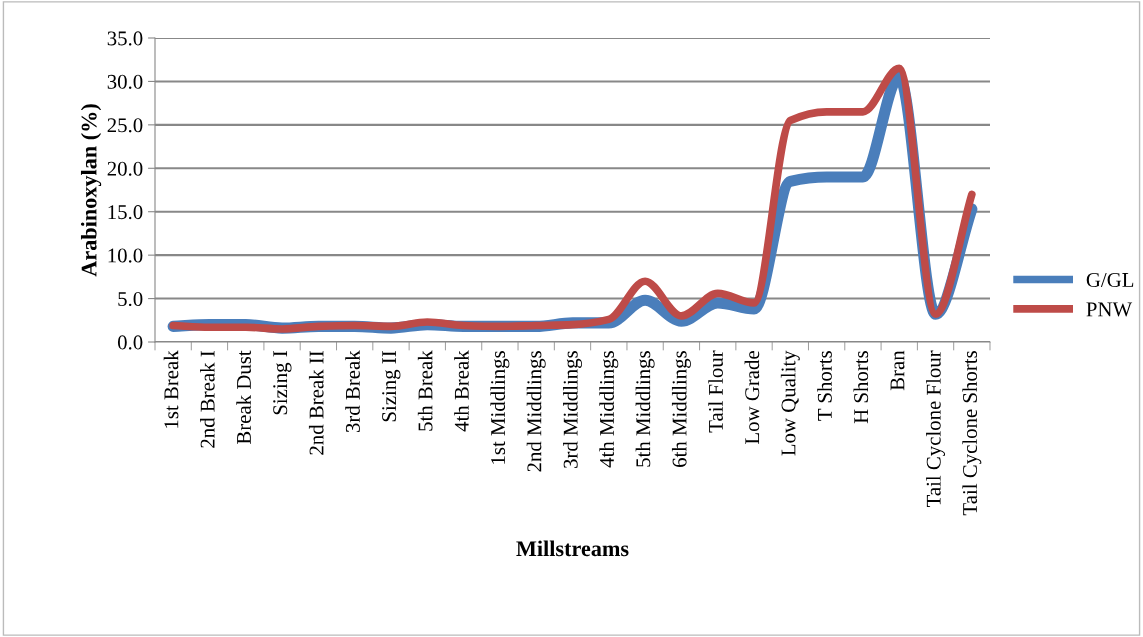 The height and width of the screenshot is (637, 1143). What do you see at coordinates (897, 370) in the screenshot?
I see `x-tick-label: Bran` at bounding box center [897, 370].